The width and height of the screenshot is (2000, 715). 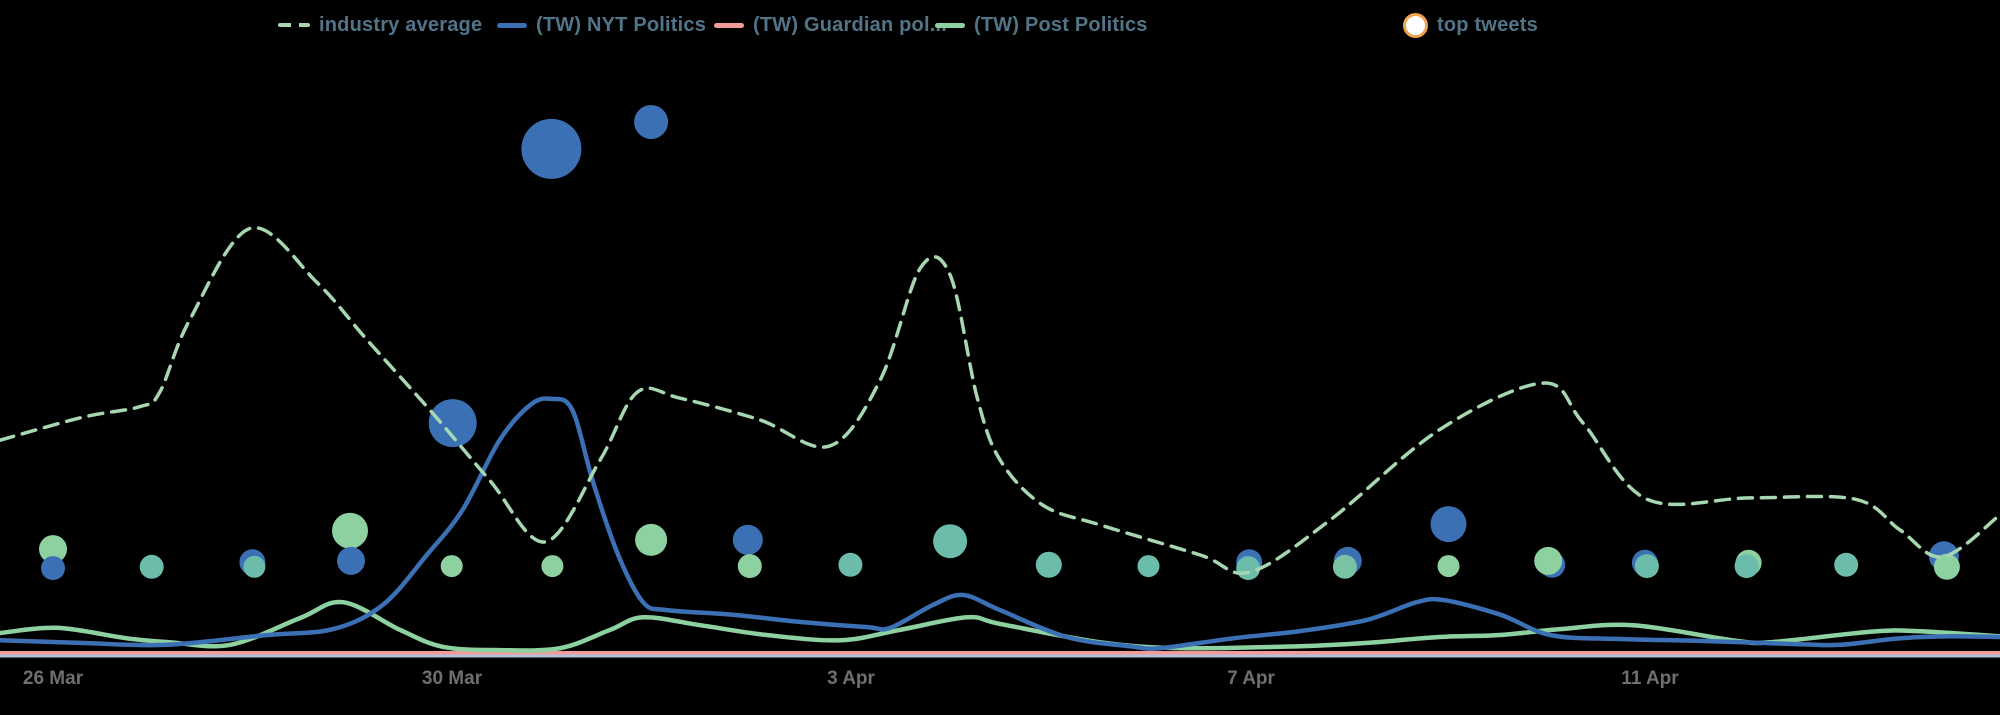 What do you see at coordinates (621, 24) in the screenshot?
I see `legend-label: (TW) NYT Politics` at bounding box center [621, 24].